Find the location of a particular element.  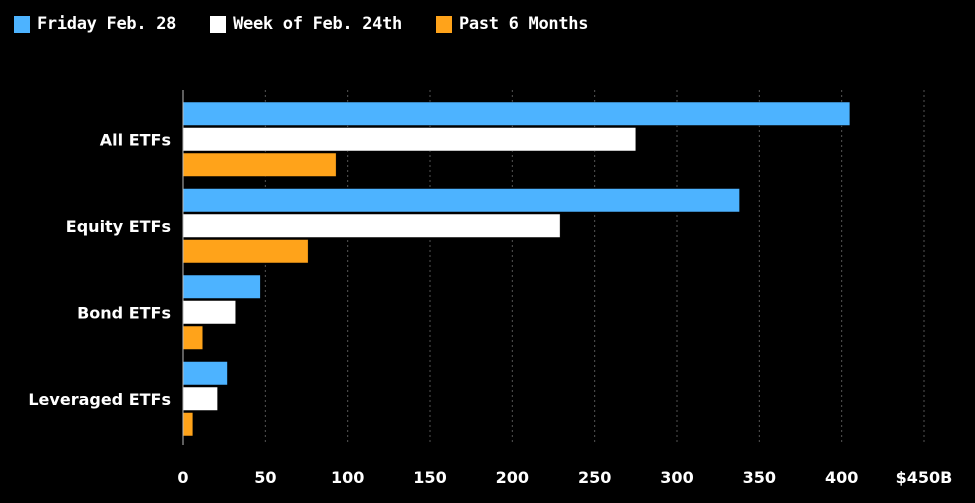

x-tick-label-400: 400 is located at coordinates (841, 477).